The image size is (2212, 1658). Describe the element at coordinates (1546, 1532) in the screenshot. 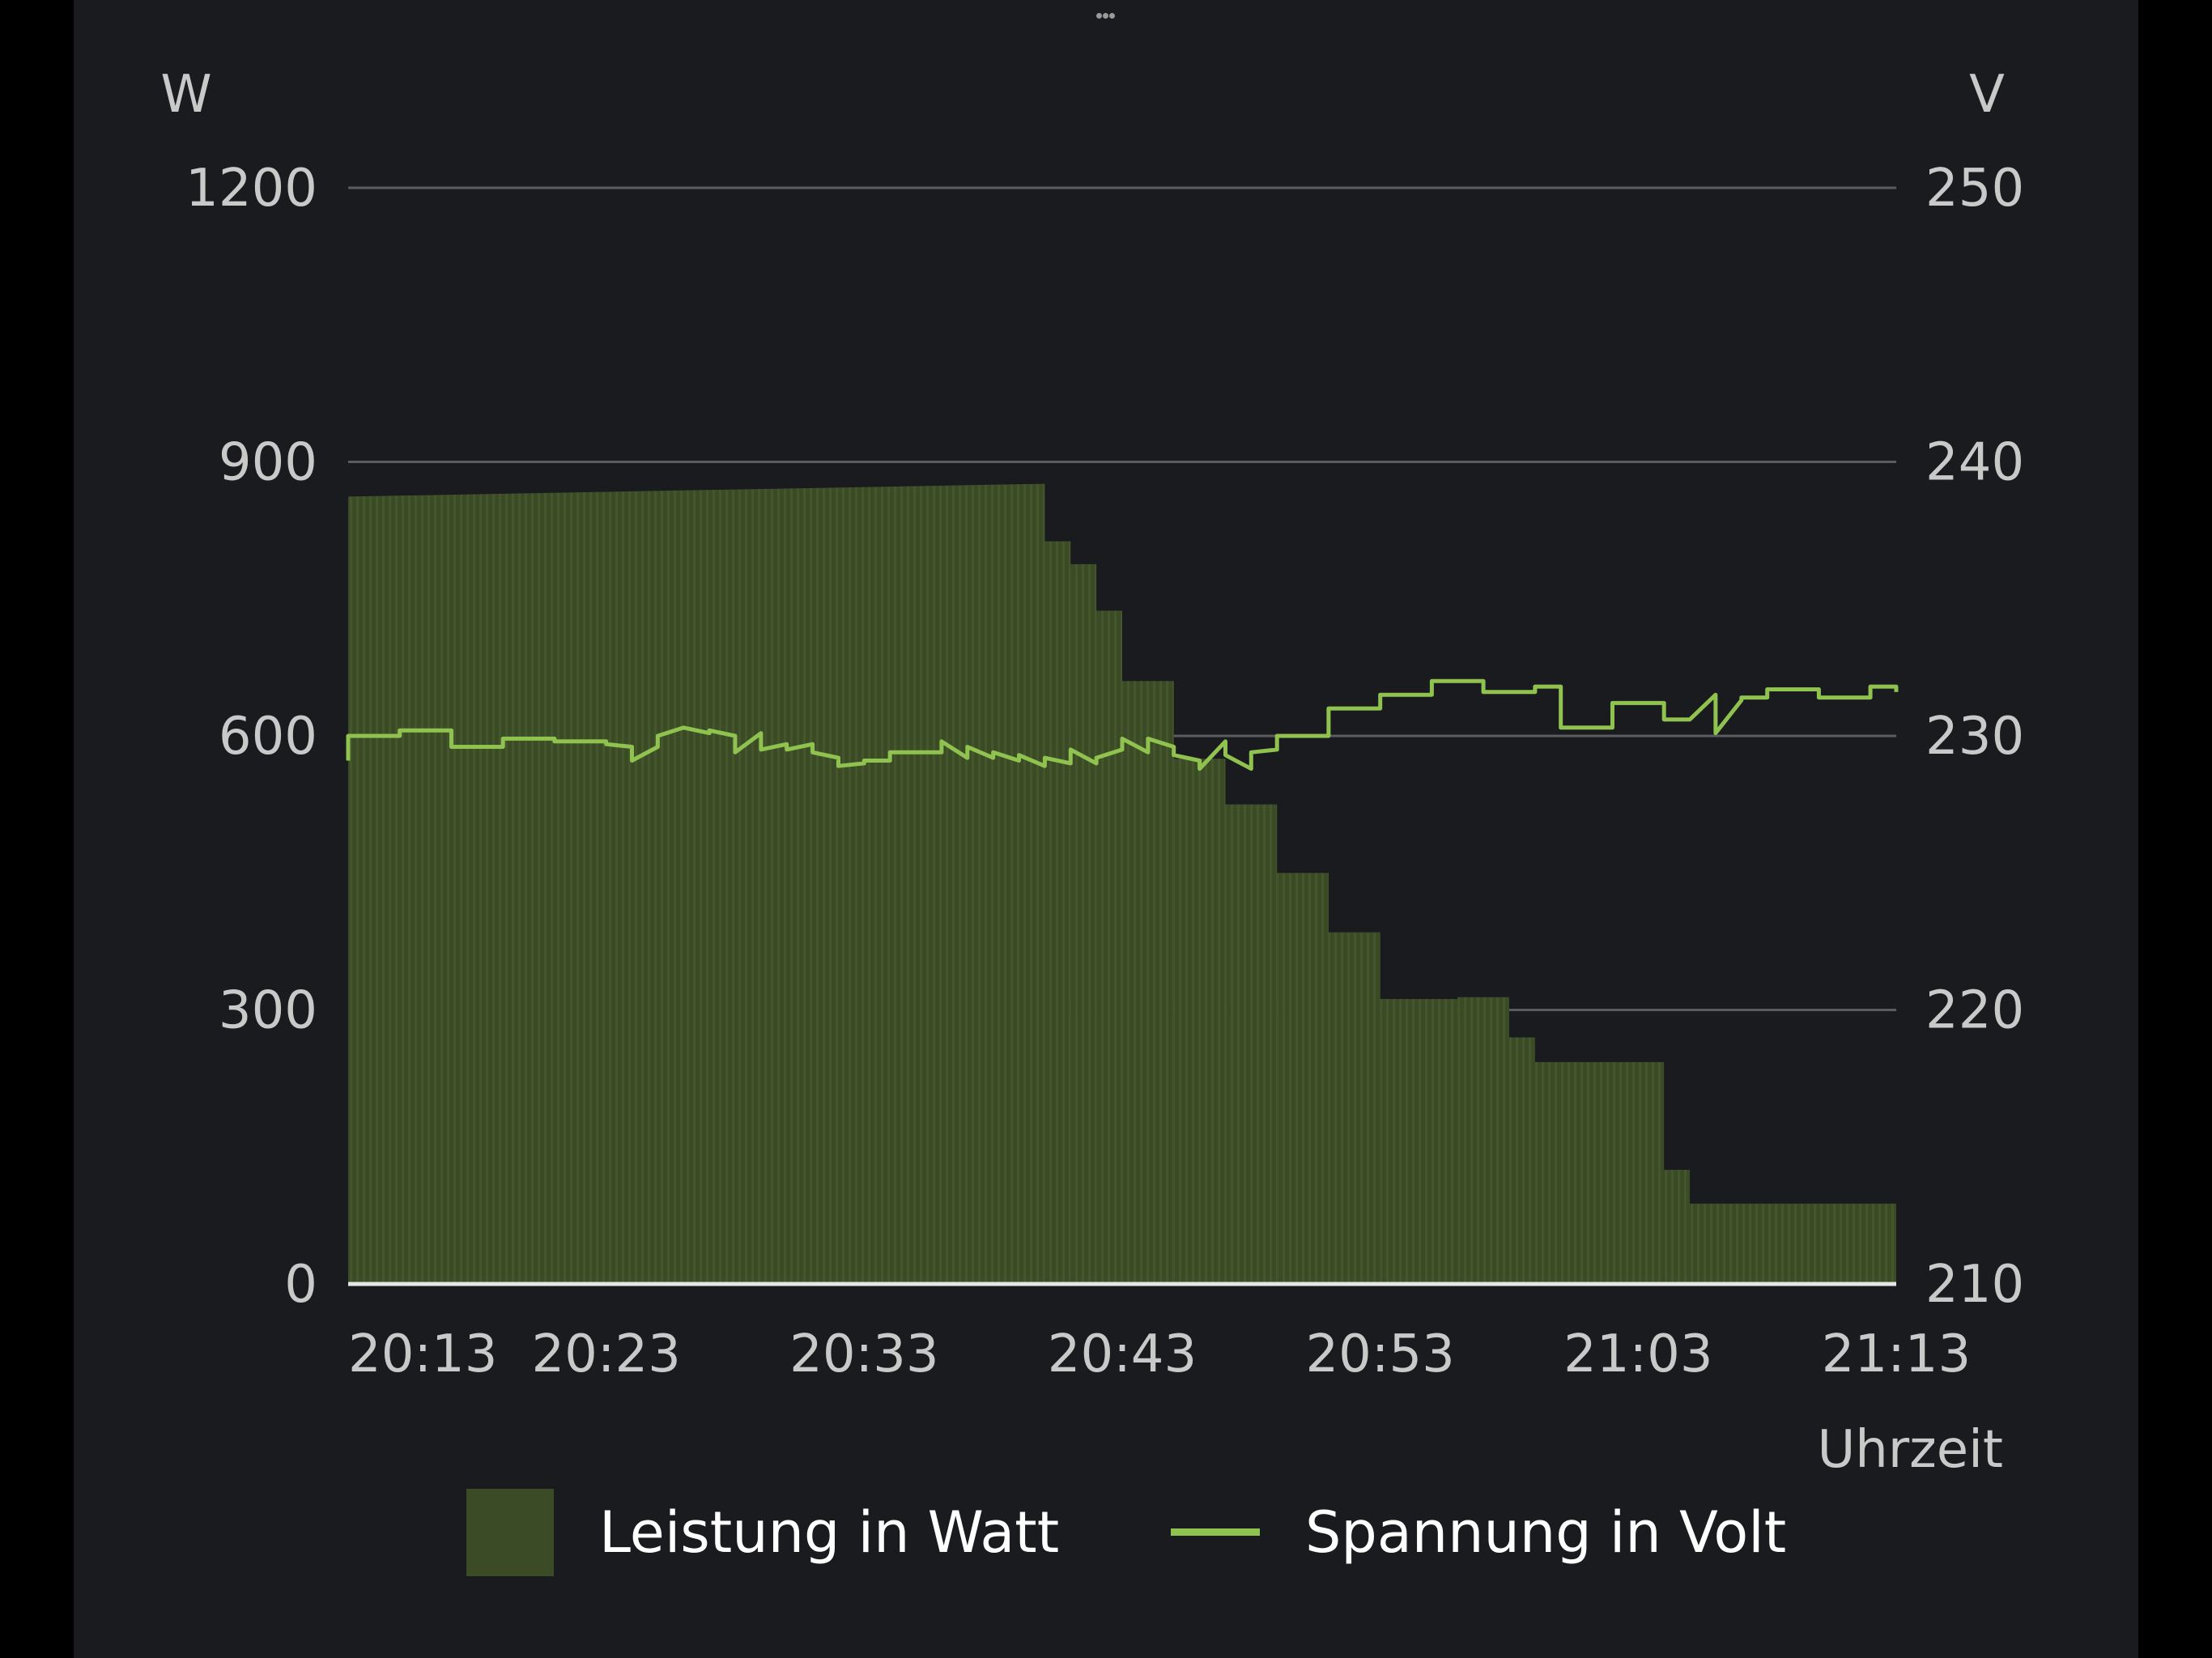

I see `legend-label-voltage: Spannung in Volt` at that location.